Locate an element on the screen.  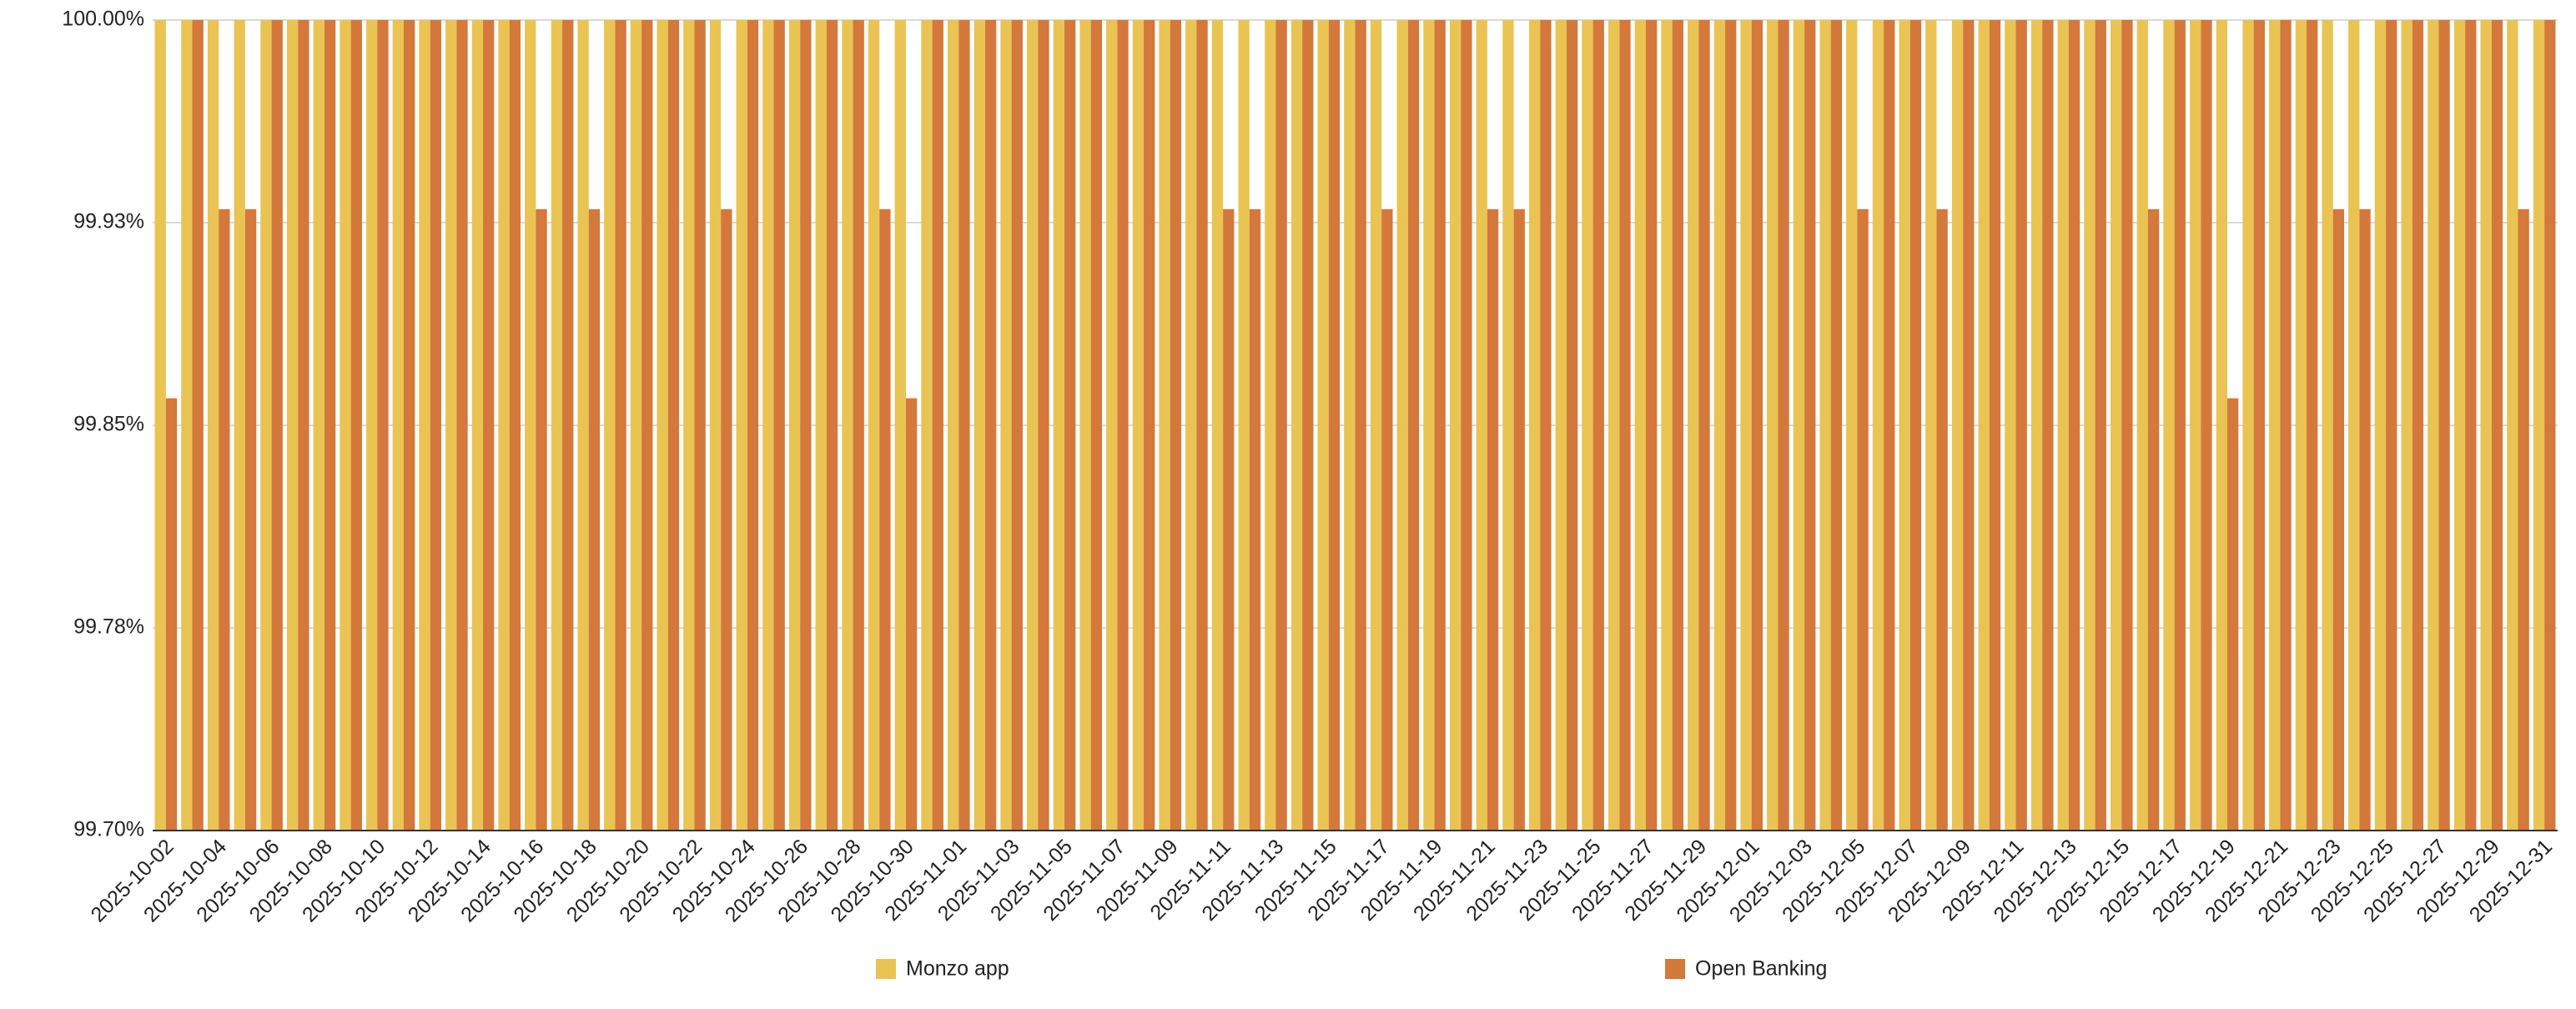
y-tick-label: 99.78% is located at coordinates (108, 627).